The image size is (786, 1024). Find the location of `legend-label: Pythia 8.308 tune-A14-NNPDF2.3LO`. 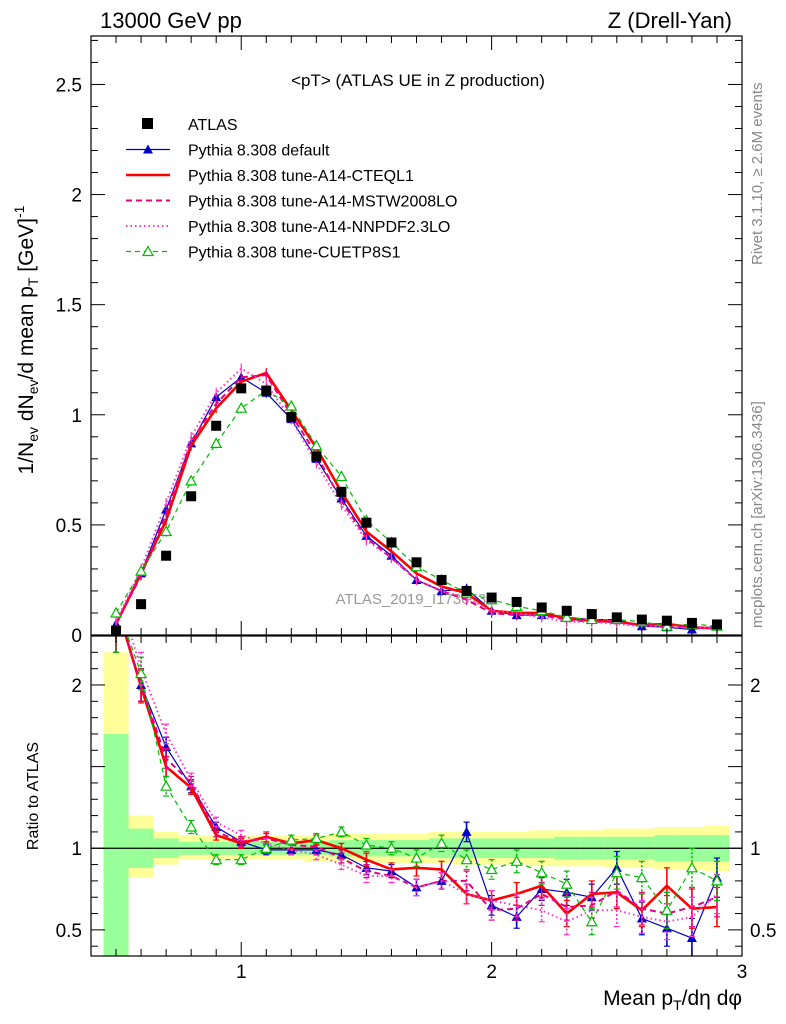

legend-label: Pythia 8.308 tune-A14-NNPDF2.3LO is located at coordinates (319, 227).